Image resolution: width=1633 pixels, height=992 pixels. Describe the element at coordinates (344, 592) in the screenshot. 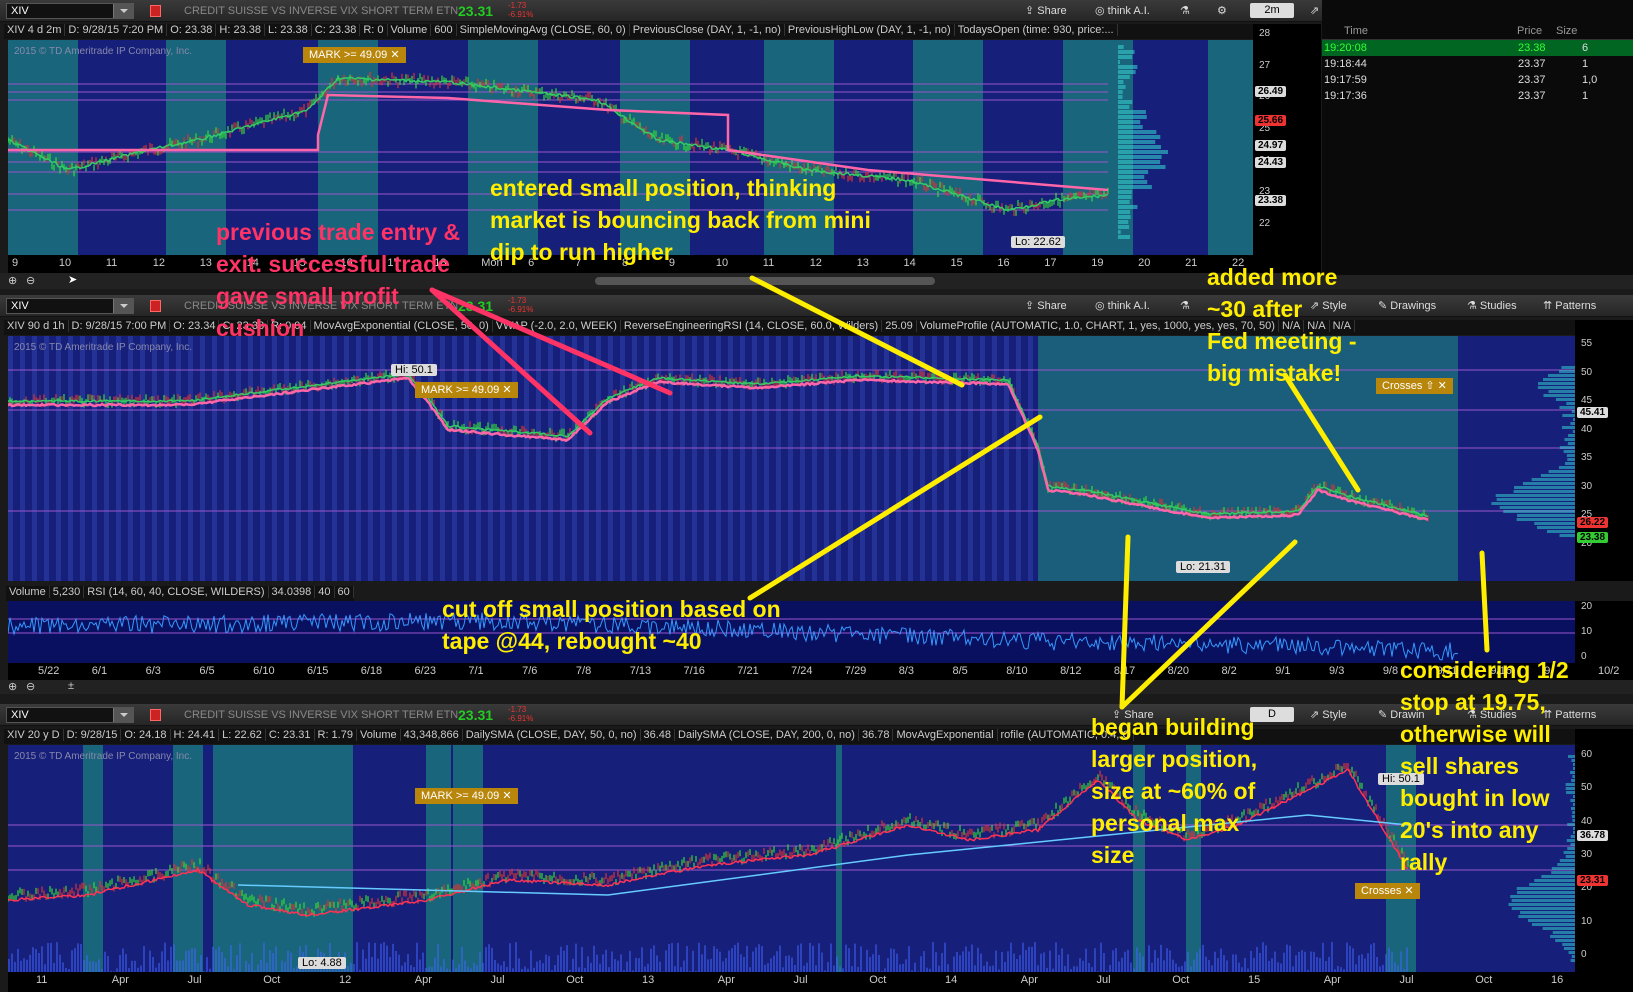

I see `study-label: 60` at that location.